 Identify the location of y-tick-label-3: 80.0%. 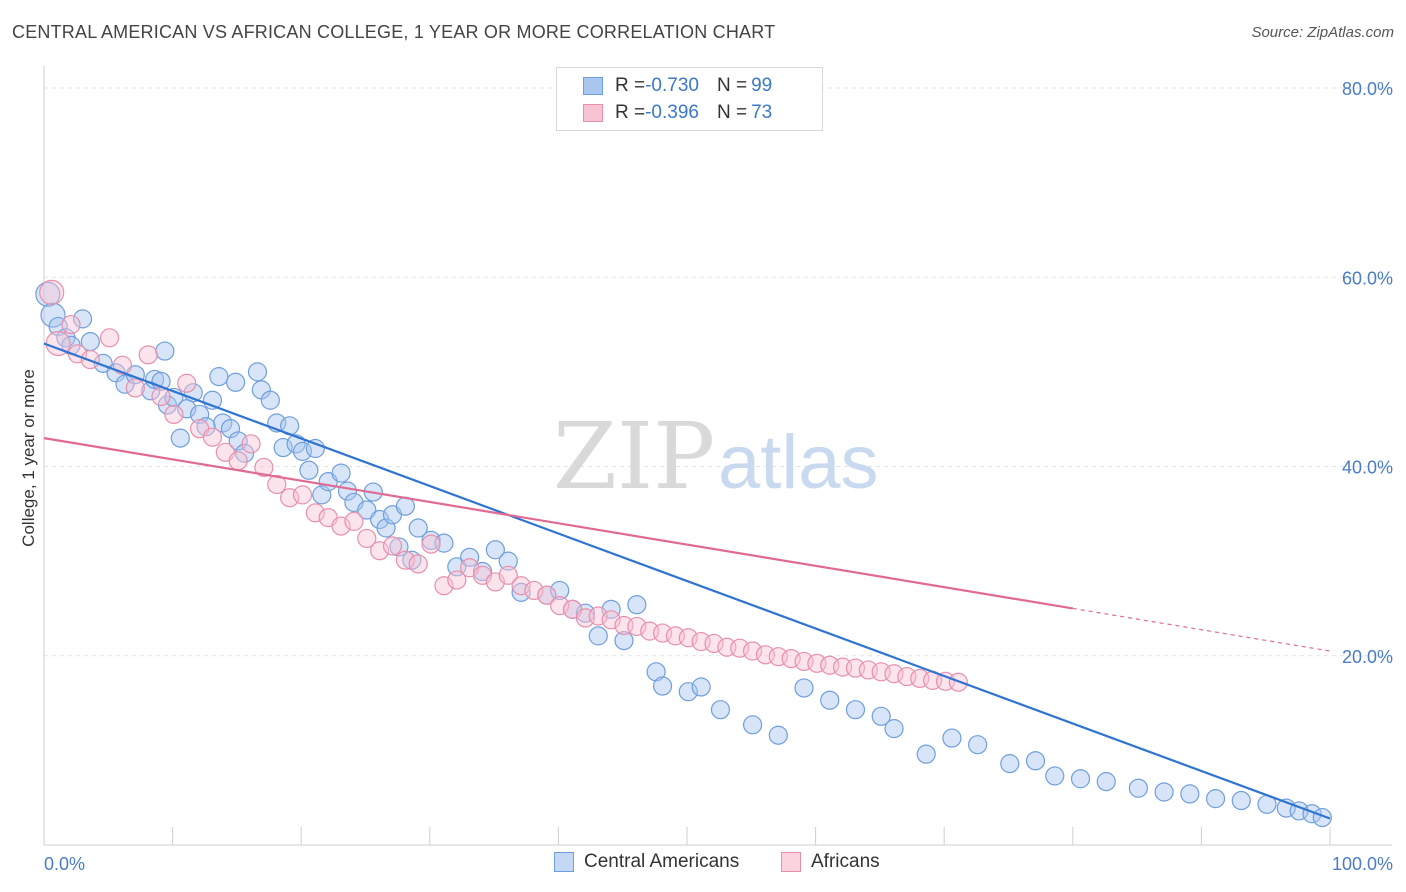
(1367, 89).